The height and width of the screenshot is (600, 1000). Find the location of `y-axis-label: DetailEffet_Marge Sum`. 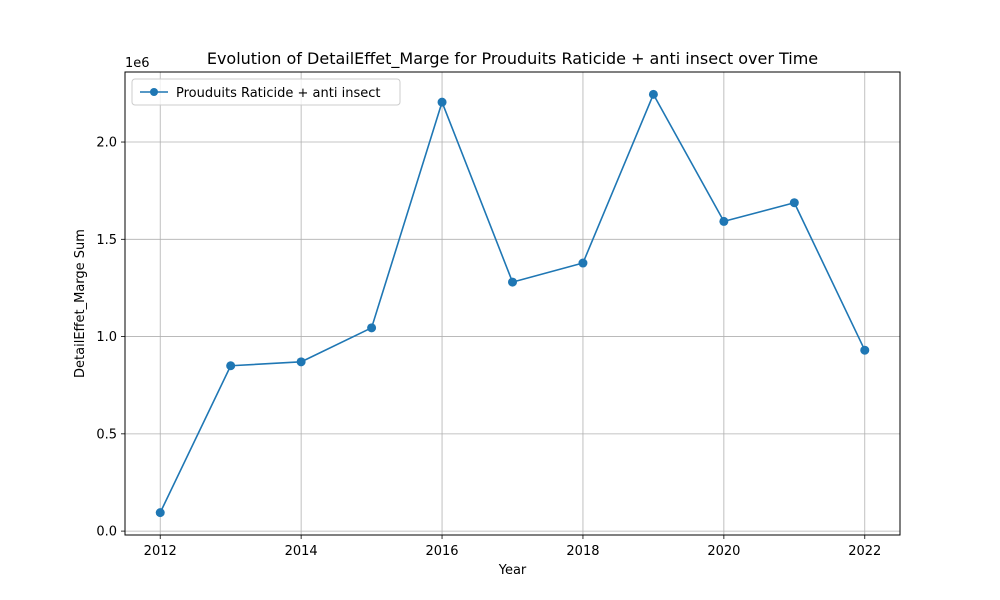

y-axis-label: DetailEffet_Marge Sum is located at coordinates (80, 303).